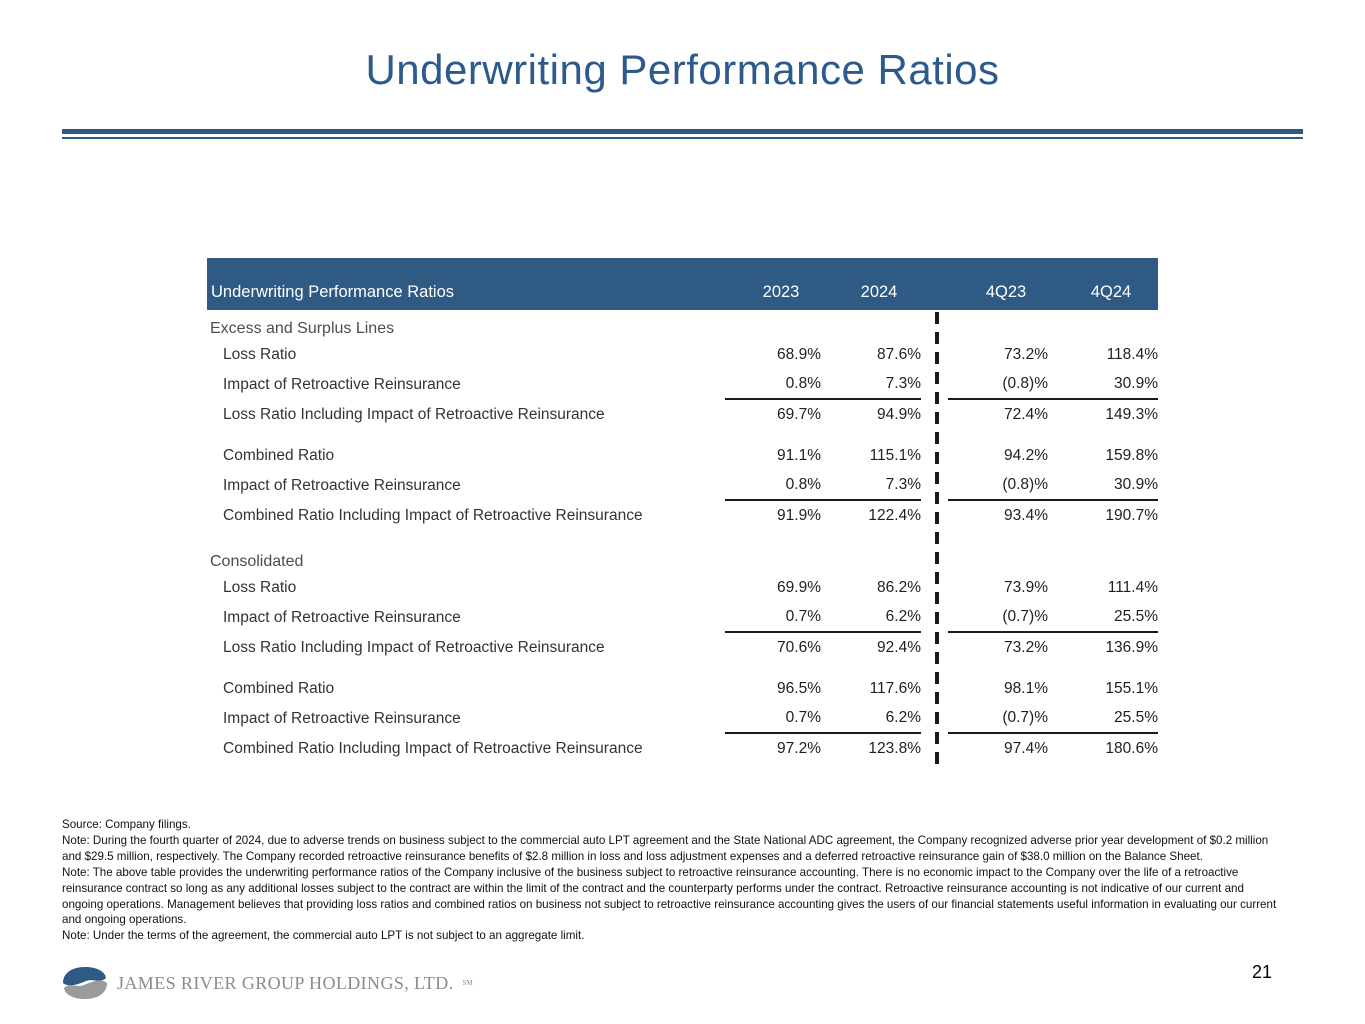  What do you see at coordinates (1131, 414) in the screenshot?
I see `ratio-value: 149.3%` at bounding box center [1131, 414].